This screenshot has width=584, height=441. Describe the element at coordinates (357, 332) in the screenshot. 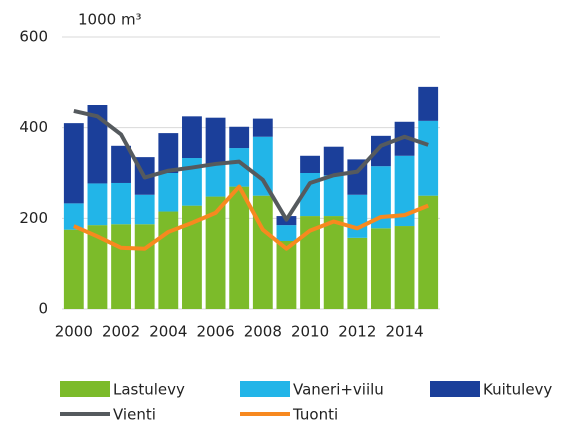

I see `x-tick-label: 2012` at that location.